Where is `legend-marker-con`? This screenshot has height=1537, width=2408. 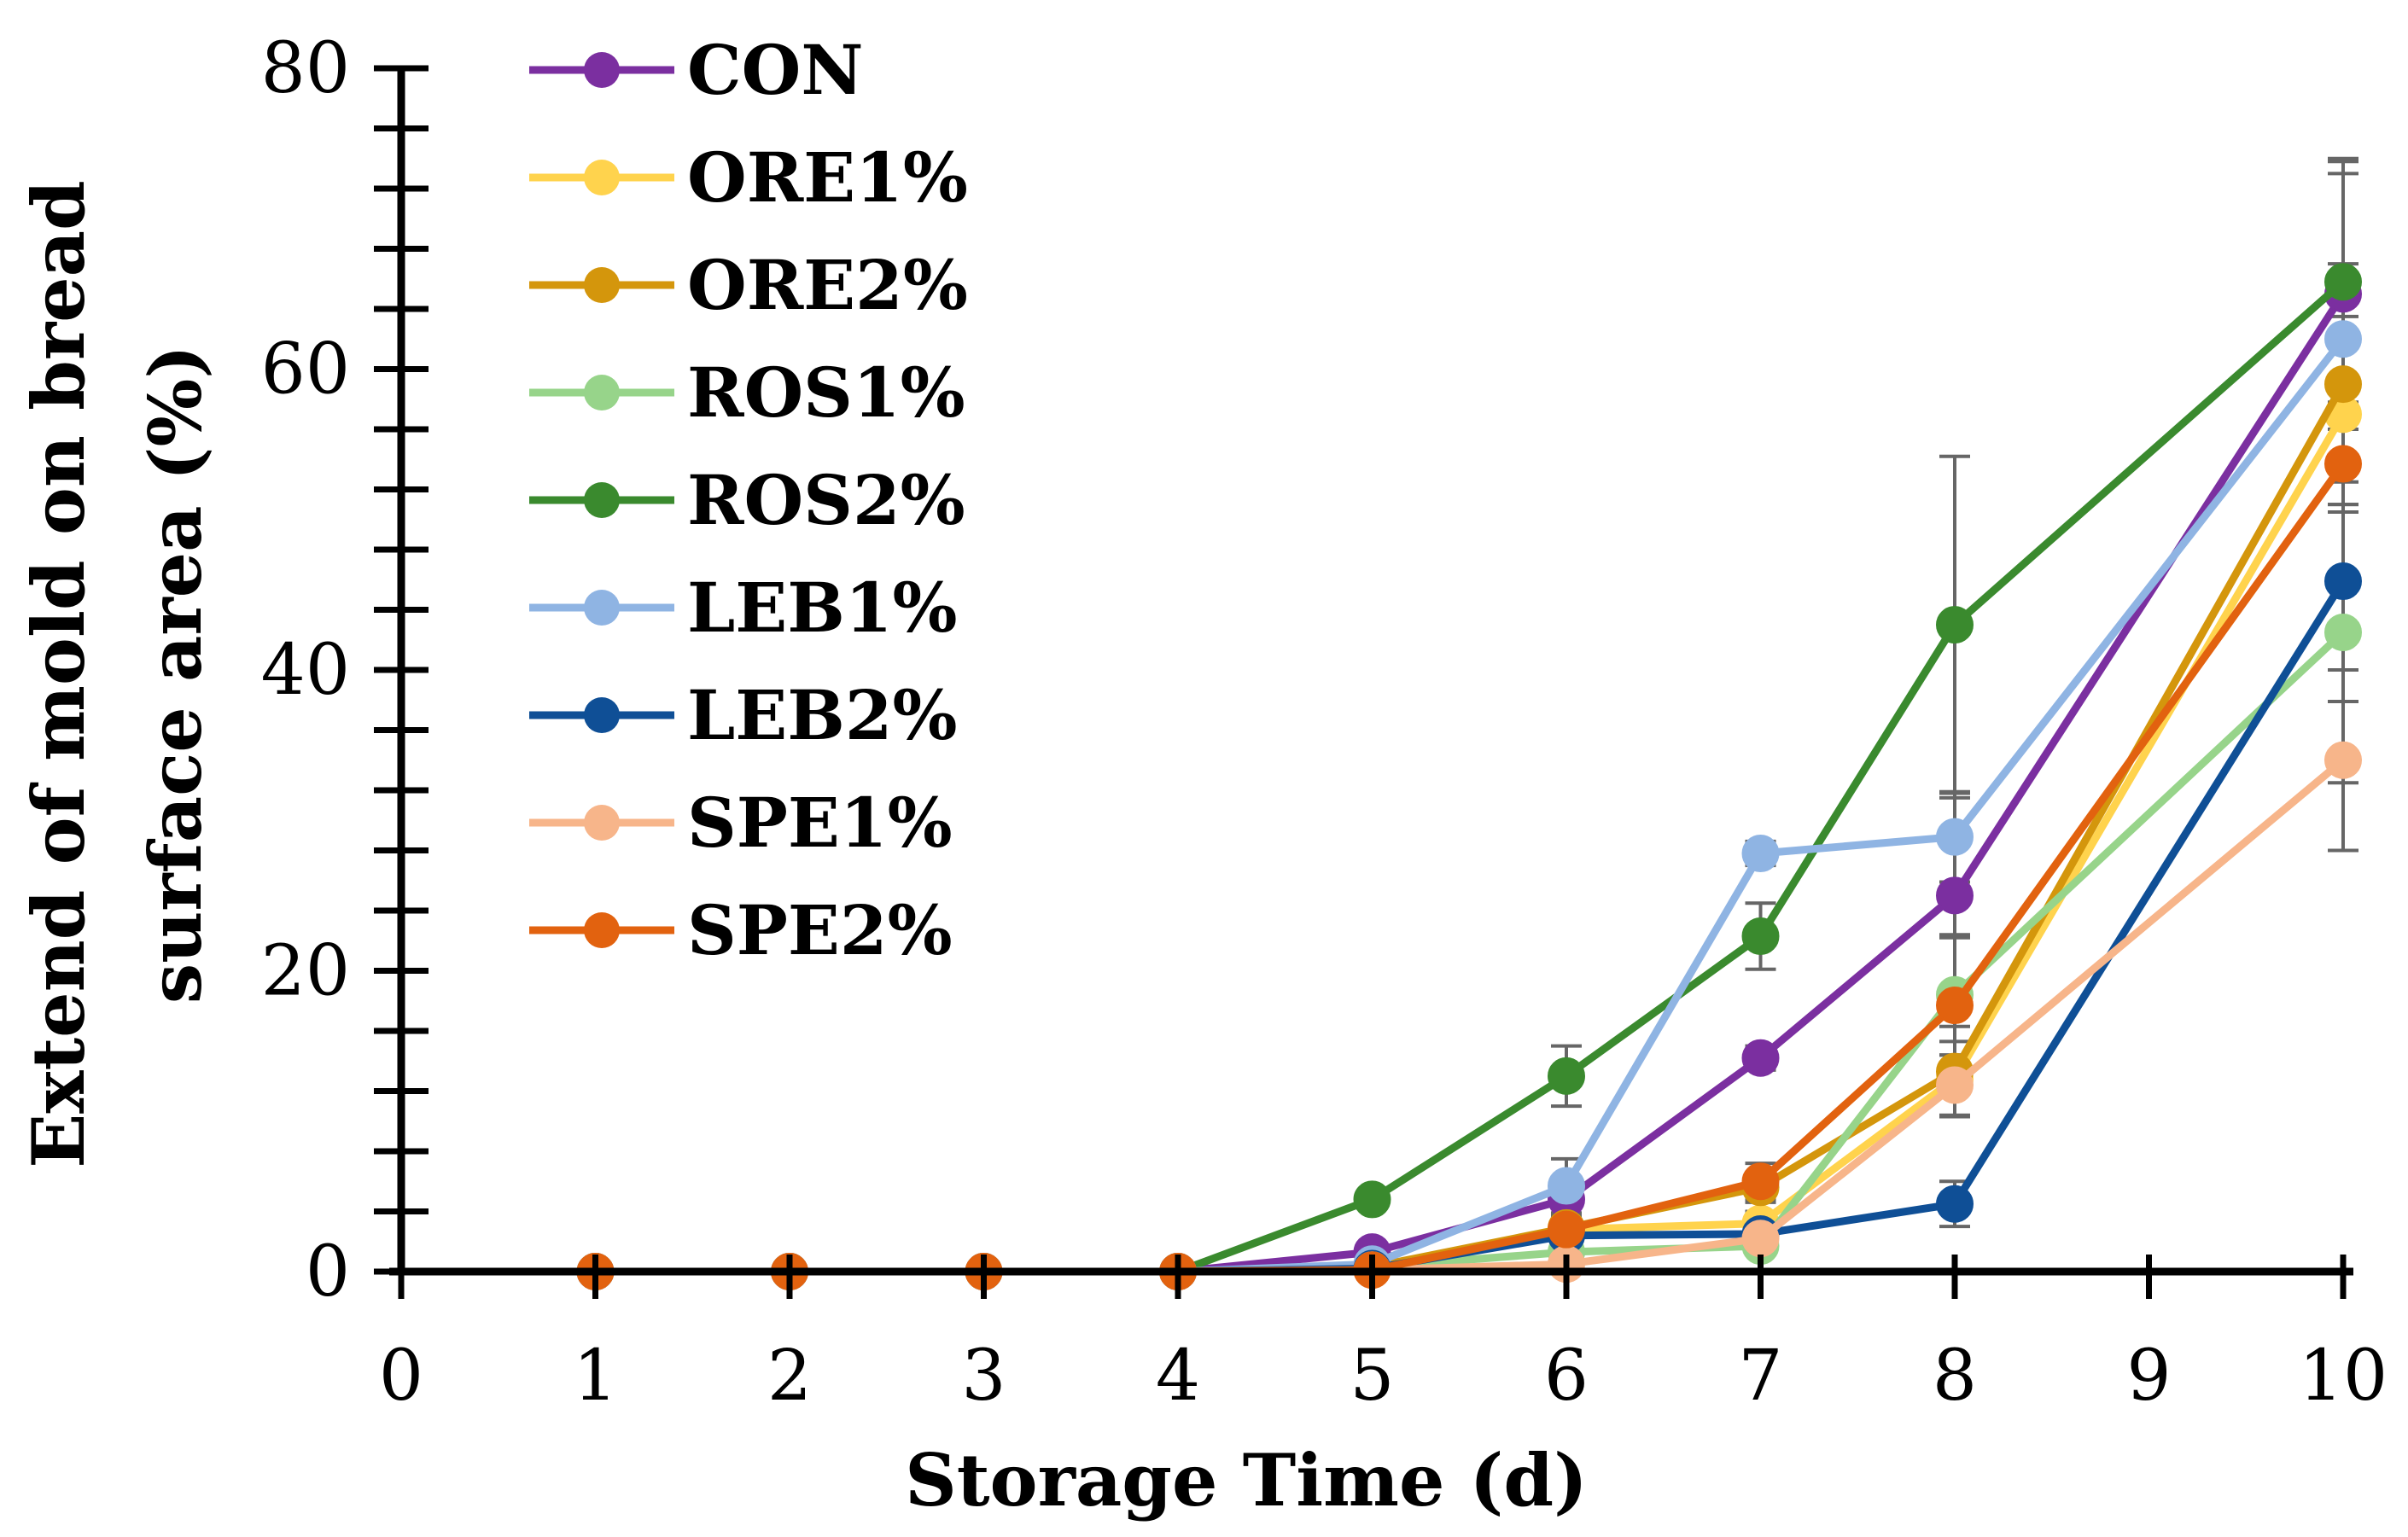
legend-marker-con is located at coordinates (602, 70).